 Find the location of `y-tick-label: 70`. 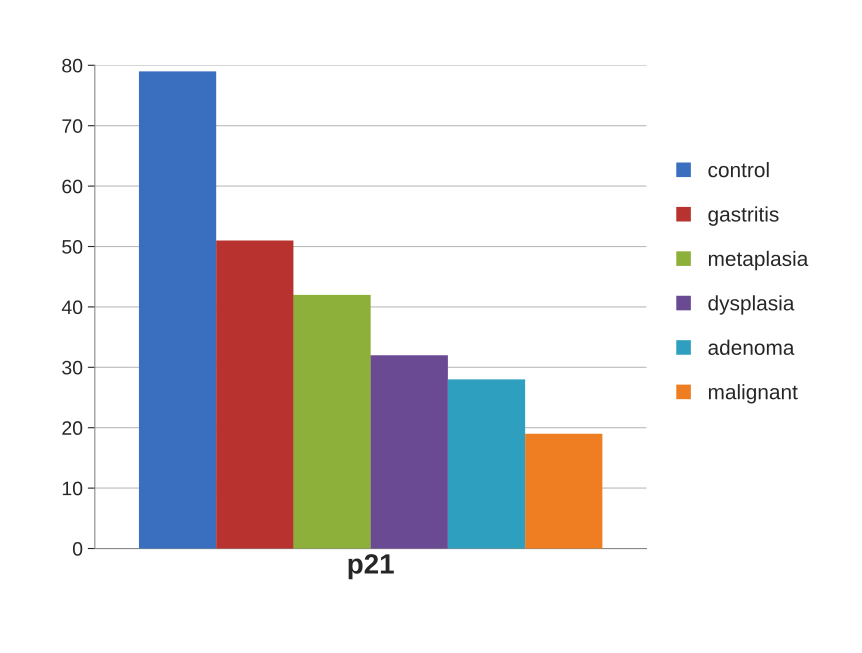

y-tick-label: 70 is located at coordinates (72, 126).